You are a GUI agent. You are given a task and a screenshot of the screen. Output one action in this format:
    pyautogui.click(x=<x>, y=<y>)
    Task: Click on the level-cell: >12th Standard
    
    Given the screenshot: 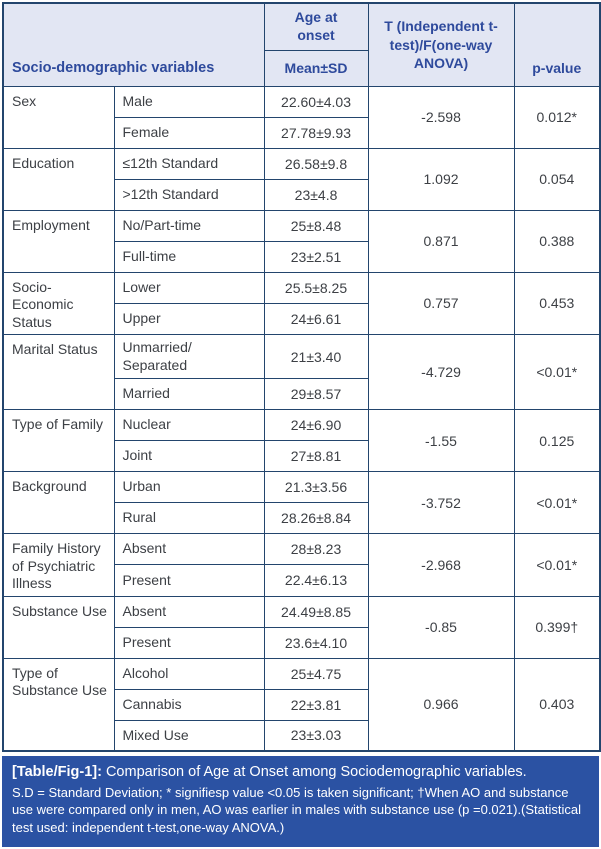 What is the action you would take?
    pyautogui.click(x=189, y=194)
    